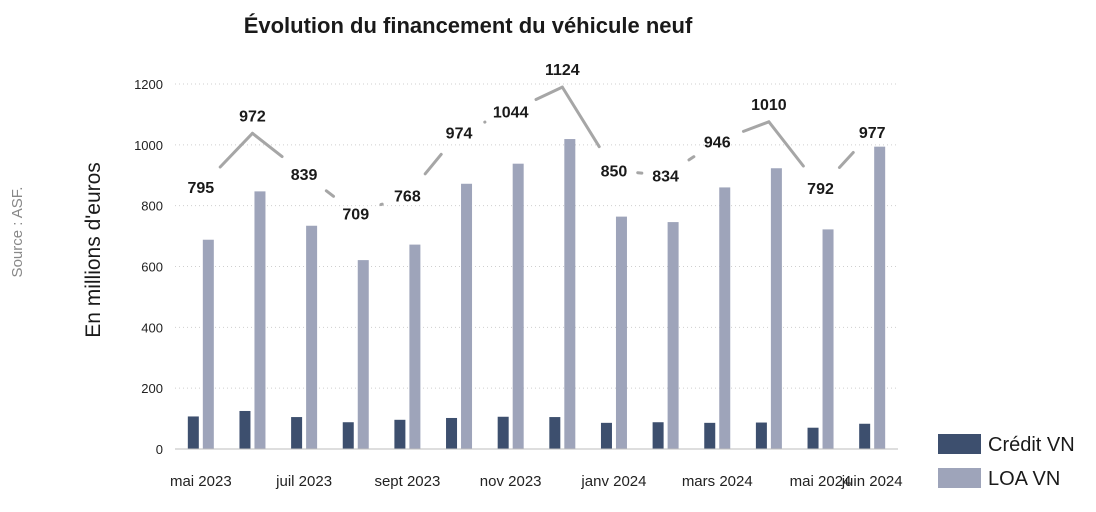  Describe the element at coordinates (152, 267) in the screenshot. I see `y-tick-label: 600` at that location.